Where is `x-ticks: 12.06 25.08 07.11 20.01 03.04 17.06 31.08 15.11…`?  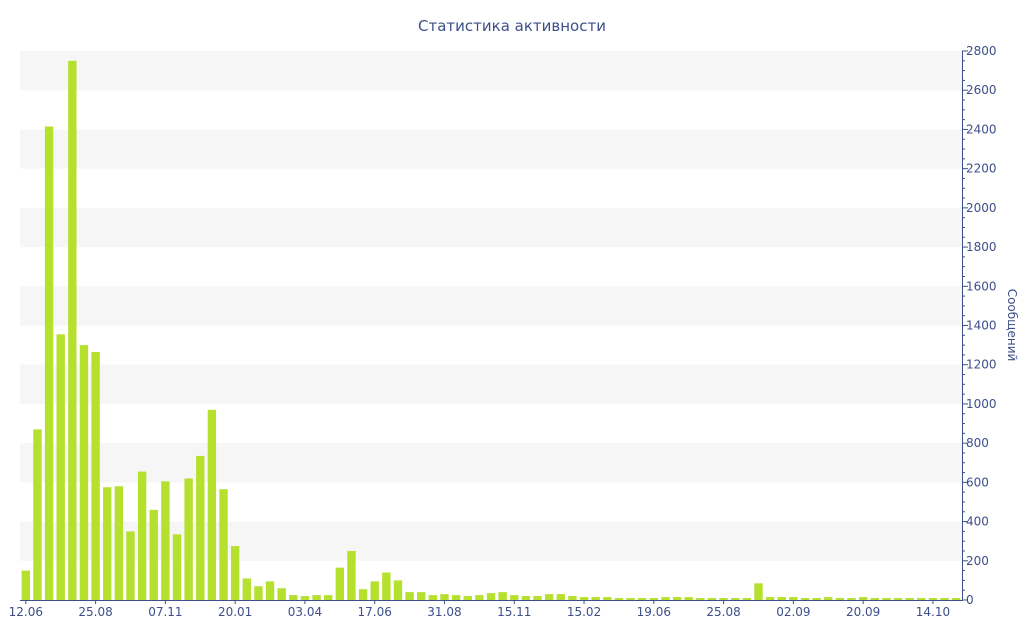 x-ticks: 12.06 25.08 07.11 20.01 03.04 17.06 31.08 15.11… is located at coordinates (479, 609).